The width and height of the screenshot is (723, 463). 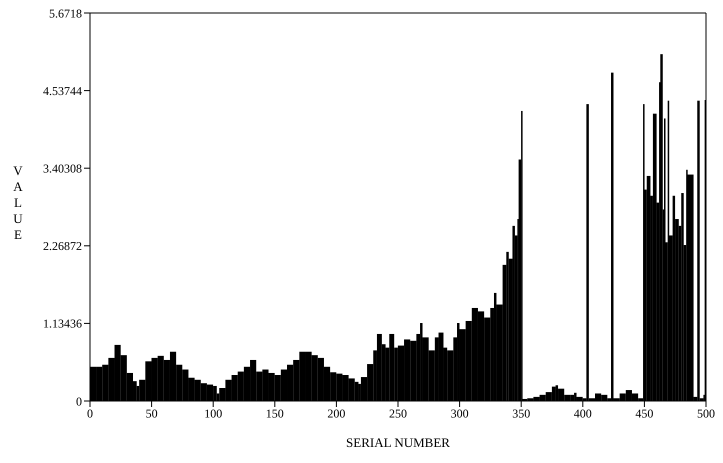 I want to click on x-tick-label: 400, so click(x=583, y=413).